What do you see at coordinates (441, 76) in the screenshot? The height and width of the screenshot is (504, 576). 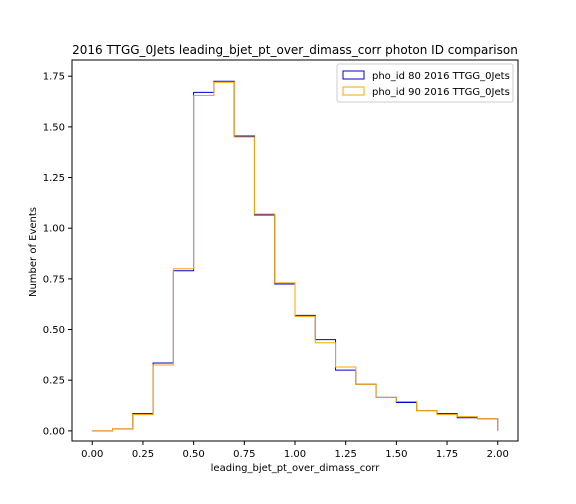 I see `legend-label: pho_id 80 2016 TTGG_0Jets` at bounding box center [441, 76].